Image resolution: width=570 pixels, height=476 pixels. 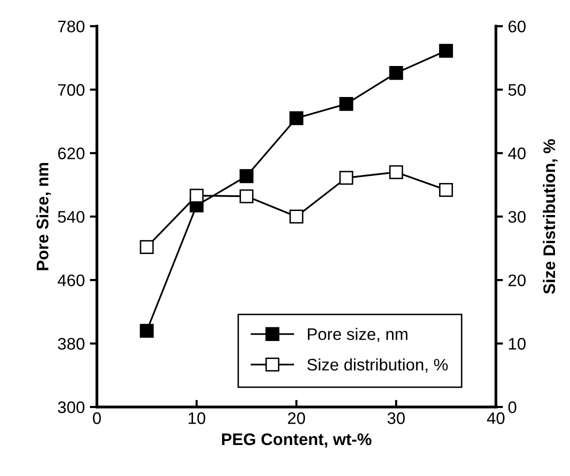 I want to click on y-axis-title: Pore Size, nm, so click(x=43, y=216).